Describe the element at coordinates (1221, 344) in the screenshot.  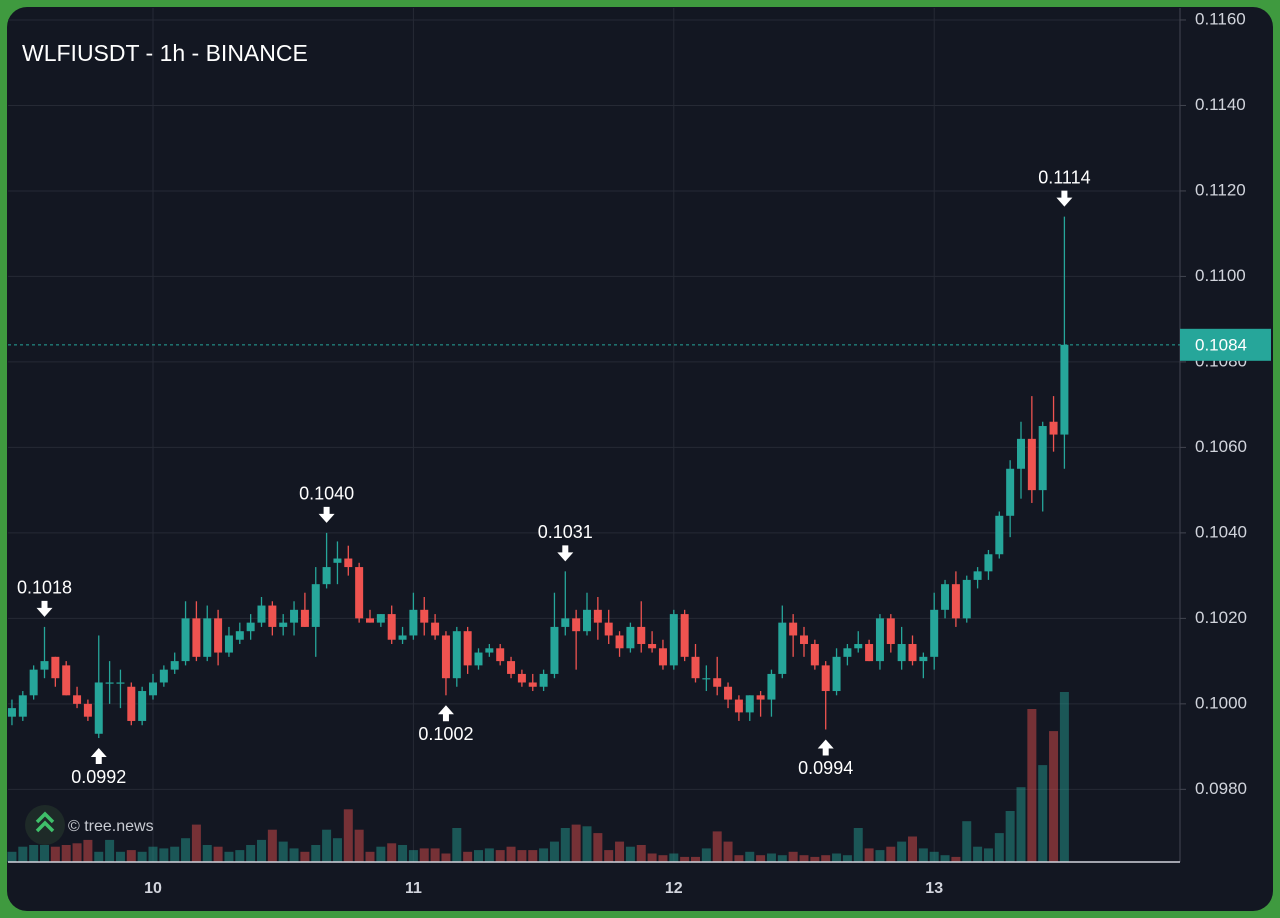
I see `last-price-label: 0.1084` at that location.